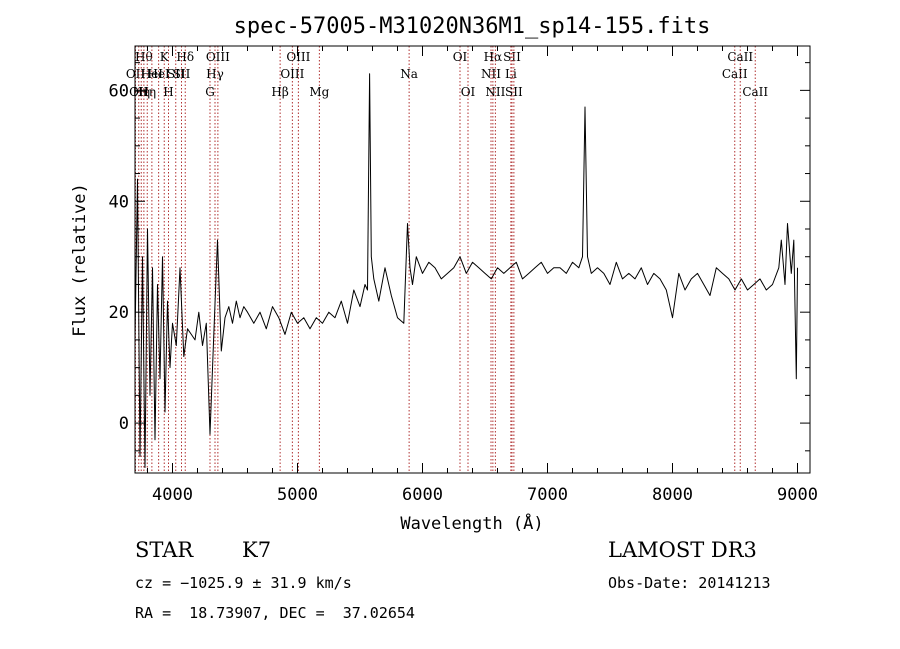 This screenshot has height=649, width=900. I want to click on x-tick-label-2: 6000, so click(422, 495).